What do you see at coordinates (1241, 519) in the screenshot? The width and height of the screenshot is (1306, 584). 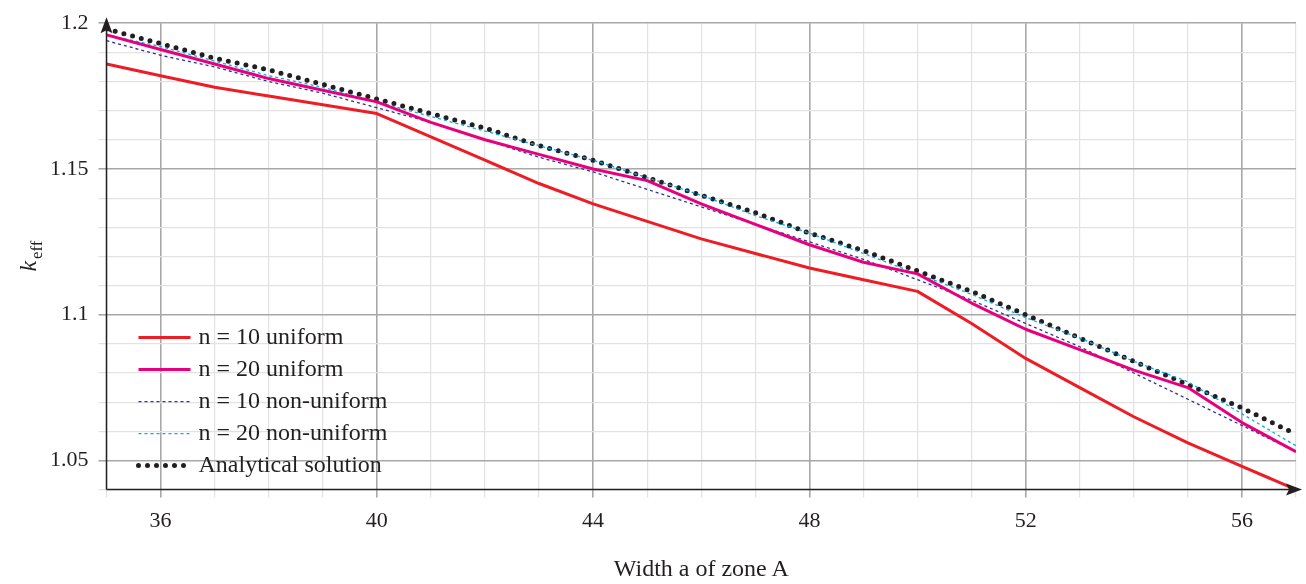 I see `x-tick-label: 56` at bounding box center [1241, 519].